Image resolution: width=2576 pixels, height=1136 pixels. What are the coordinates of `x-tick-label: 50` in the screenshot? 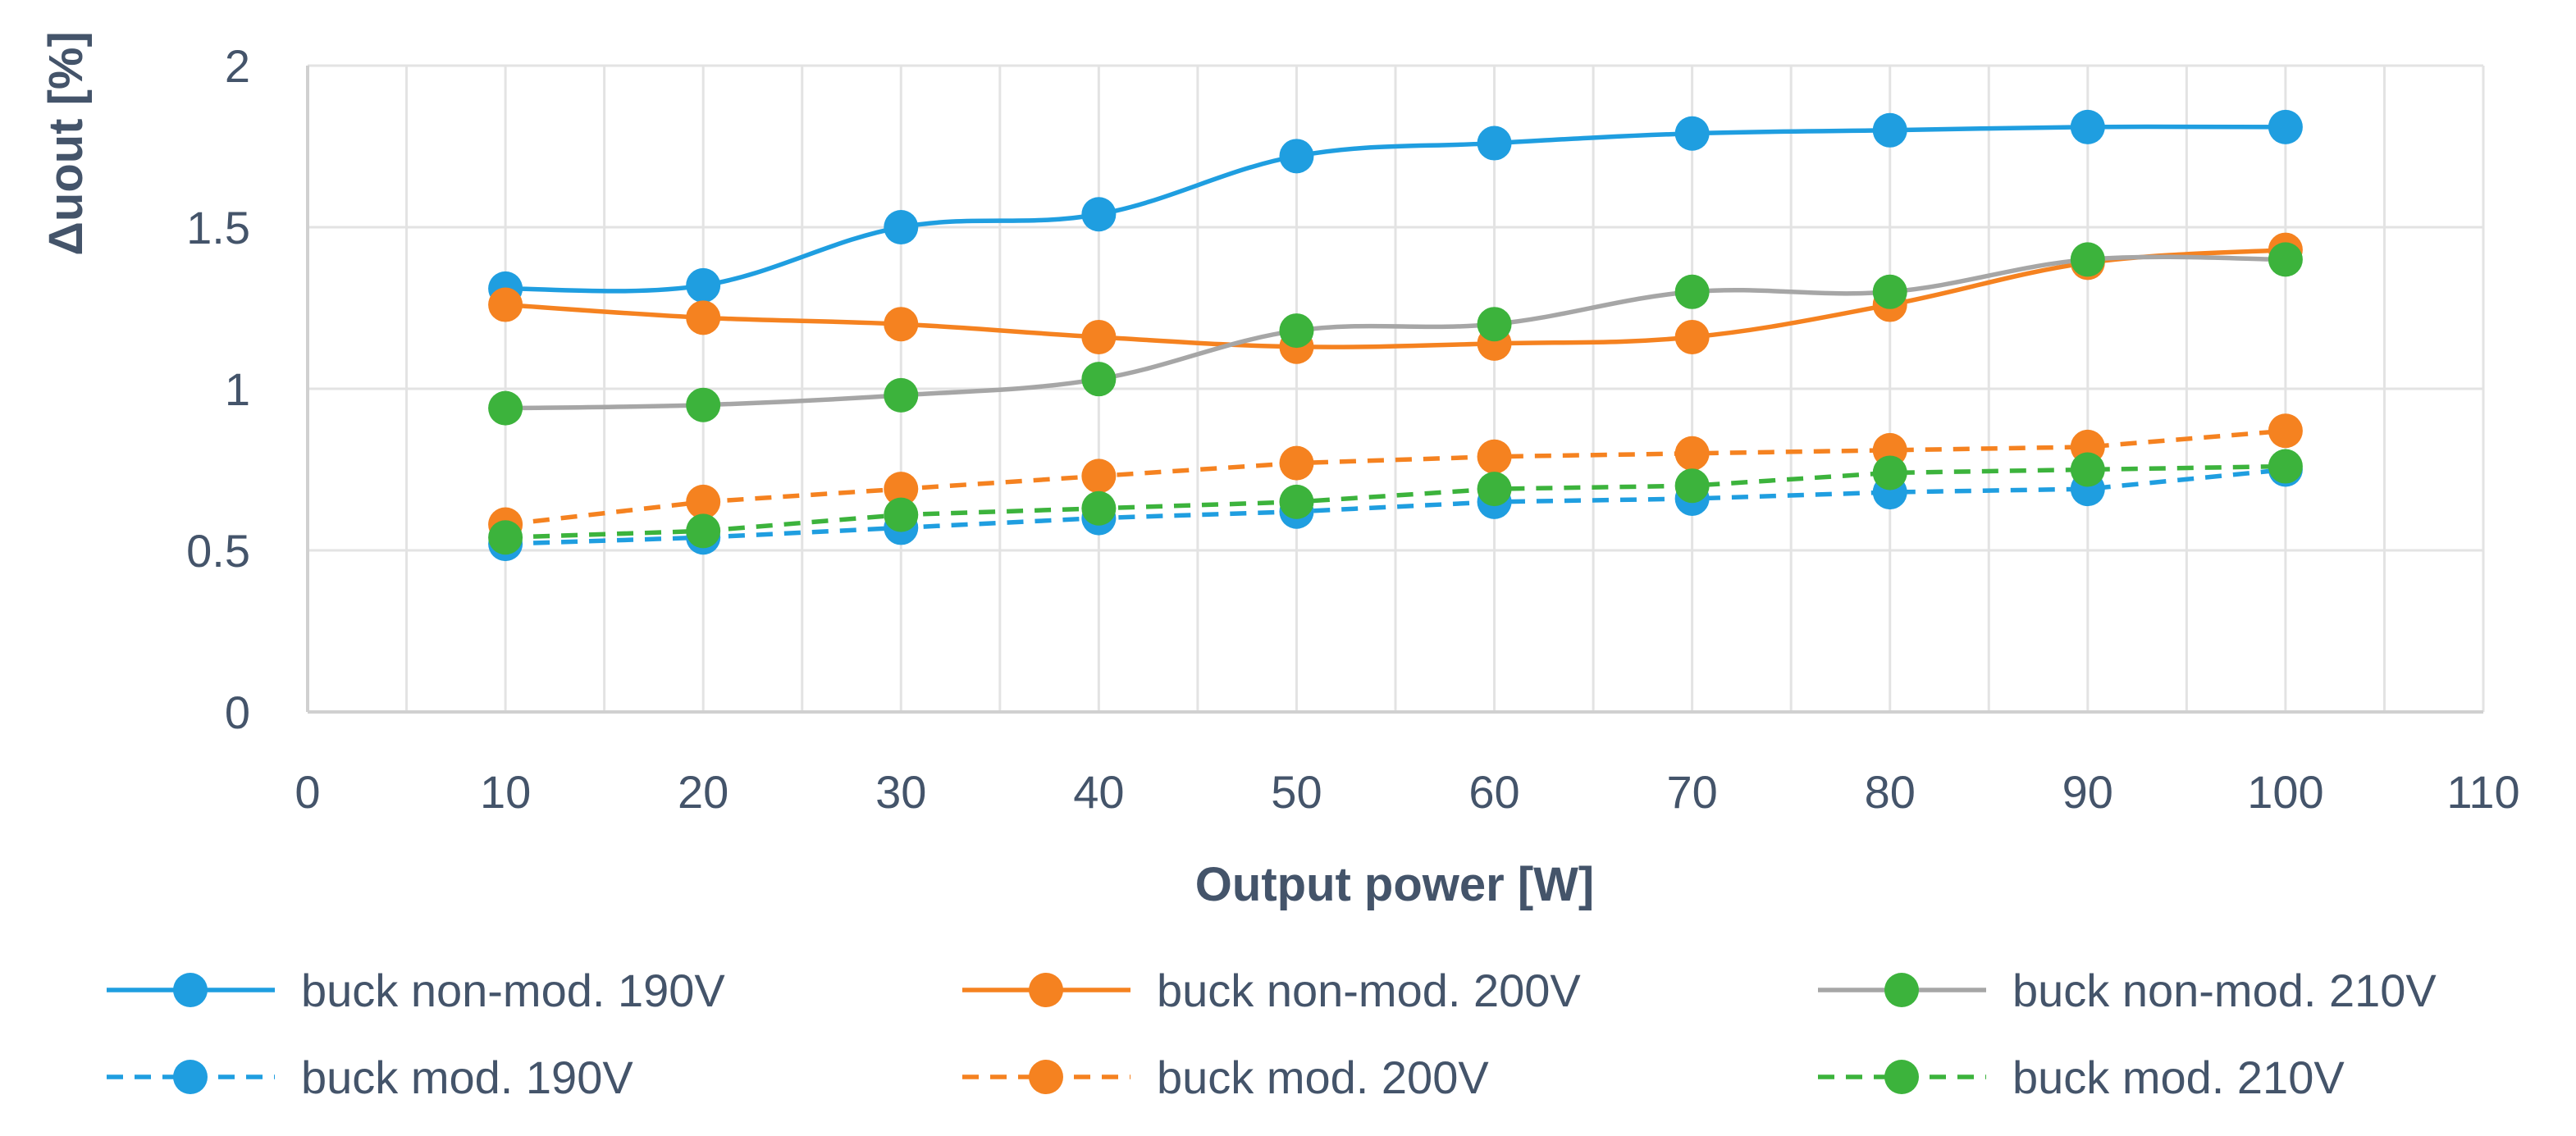 It's located at (1296, 792).